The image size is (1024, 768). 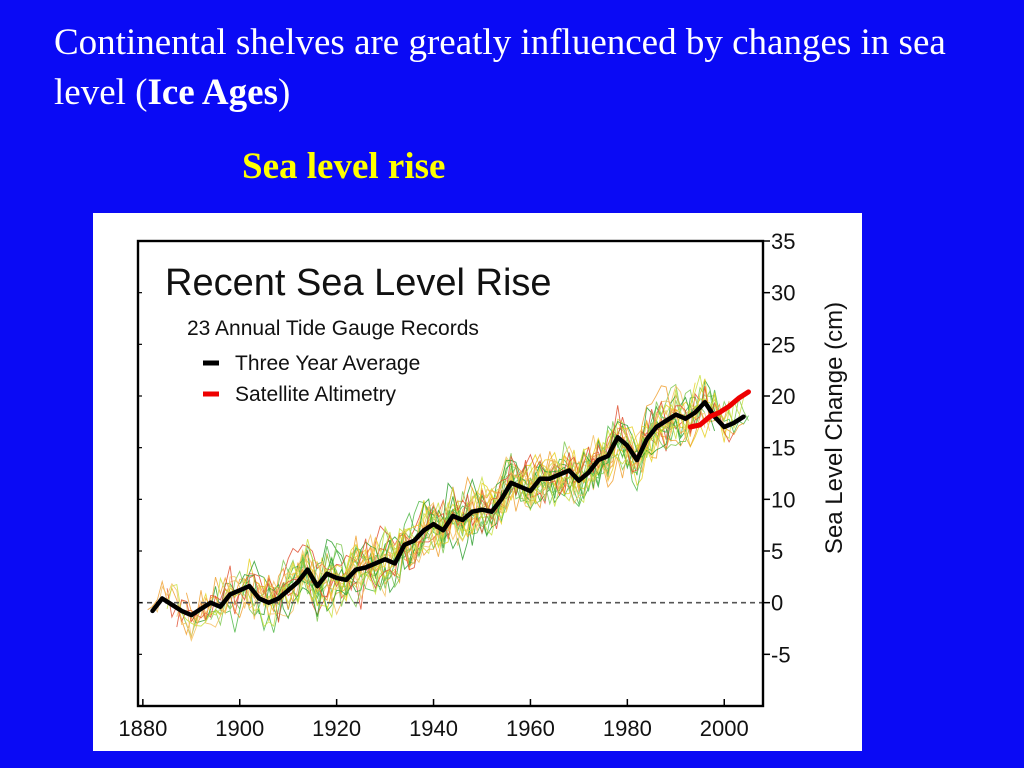 I want to click on x-tick-label: 1880, so click(x=142, y=728).